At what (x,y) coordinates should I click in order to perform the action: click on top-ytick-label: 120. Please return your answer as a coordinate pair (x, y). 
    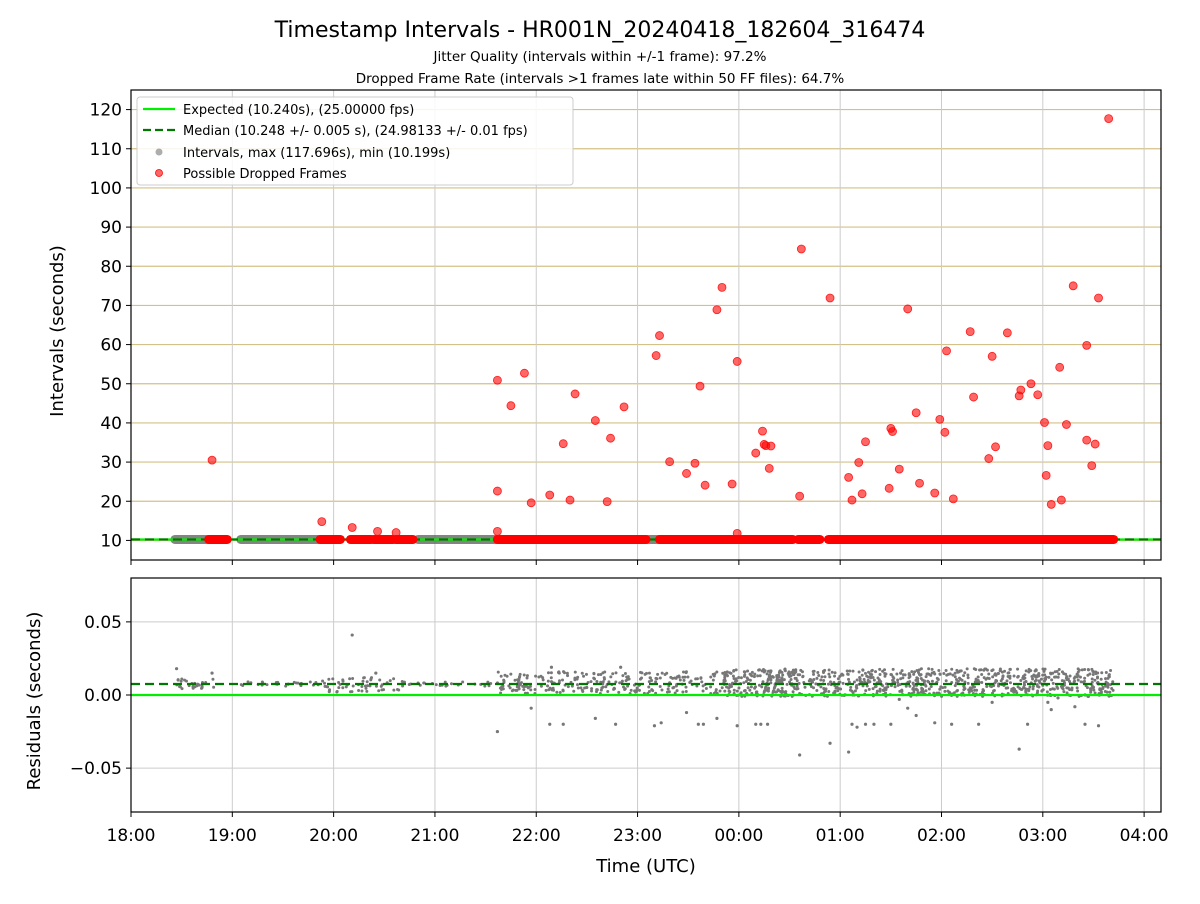
    Looking at the image, I should click on (106, 111).